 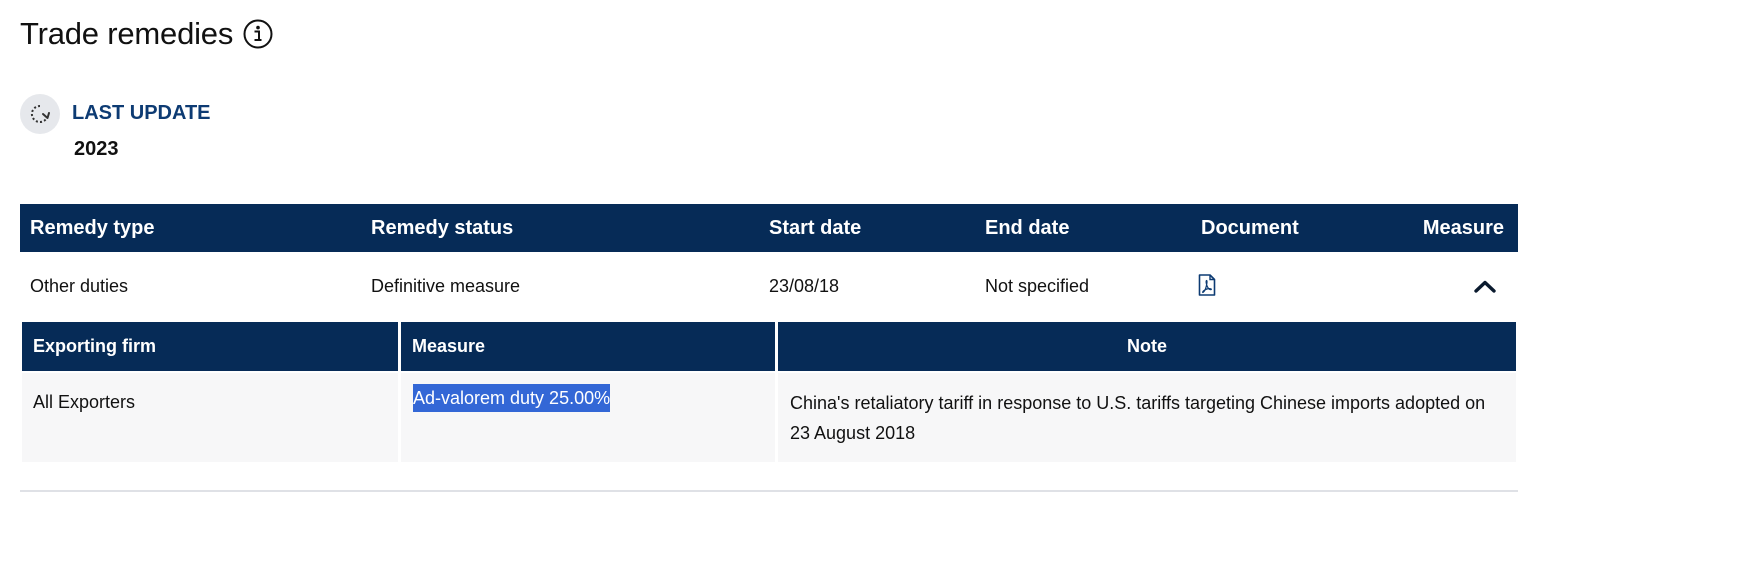 I want to click on section-header: Trade remedies, so click(x=146, y=34).